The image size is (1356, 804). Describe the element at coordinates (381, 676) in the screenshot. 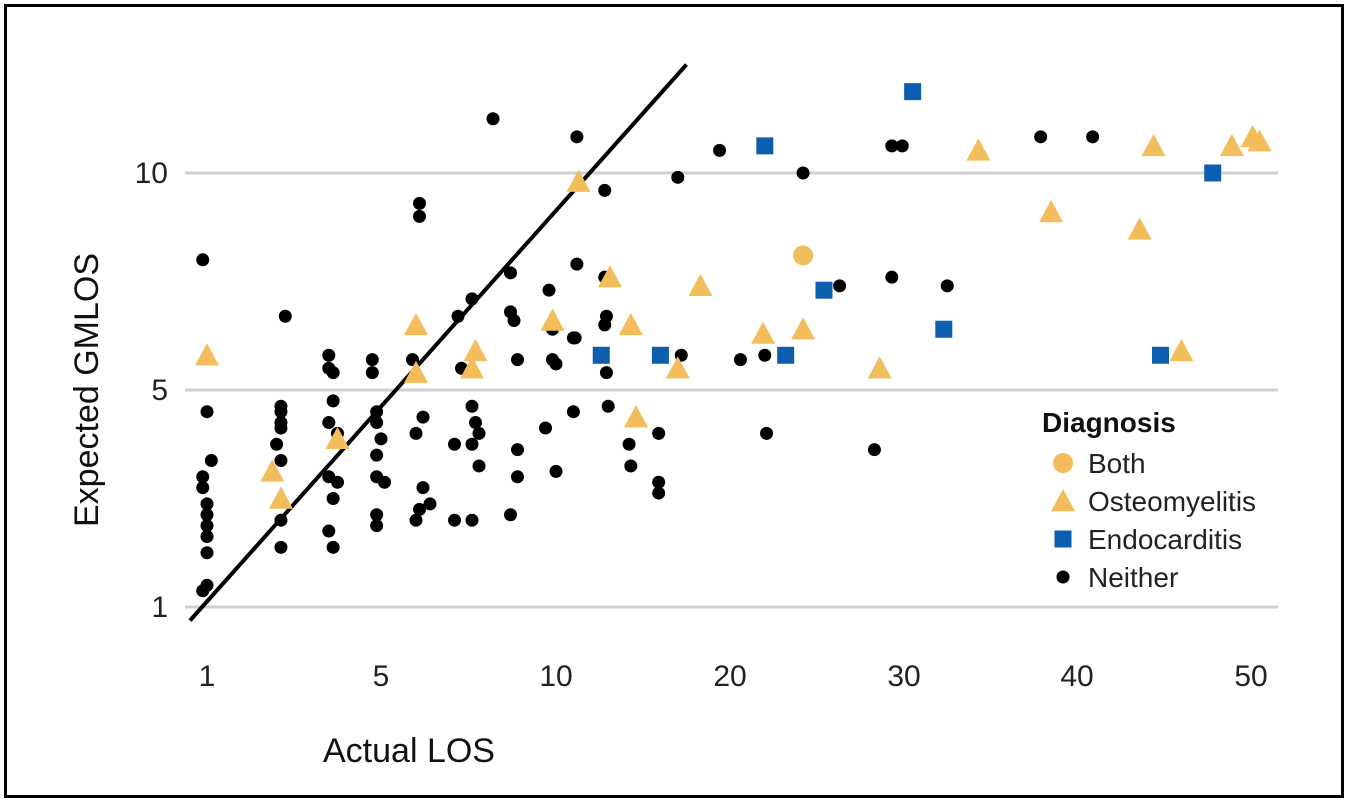

I see `x-tick-label: 5` at that location.